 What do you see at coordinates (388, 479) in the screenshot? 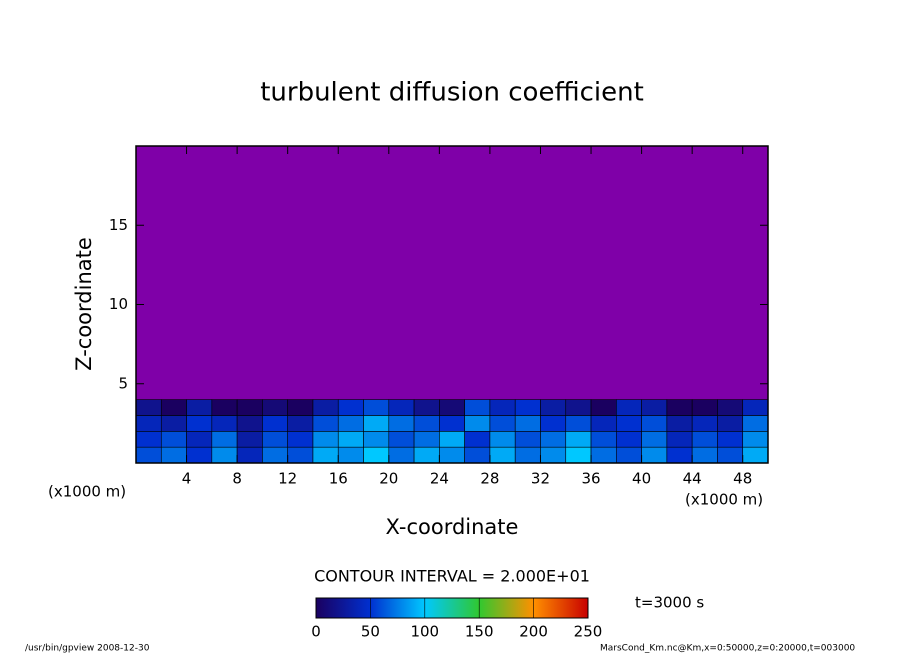
I see `x-tick-label: 20` at bounding box center [388, 479].